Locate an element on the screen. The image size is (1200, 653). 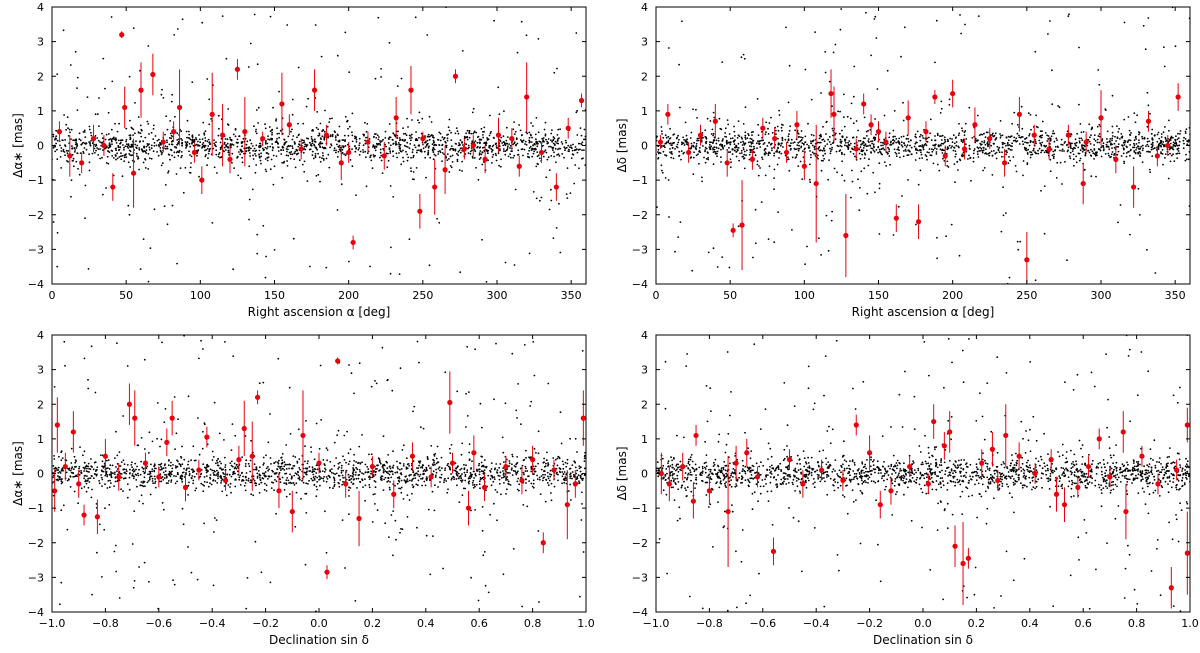
highlight-series is located at coordinates (320, 140).